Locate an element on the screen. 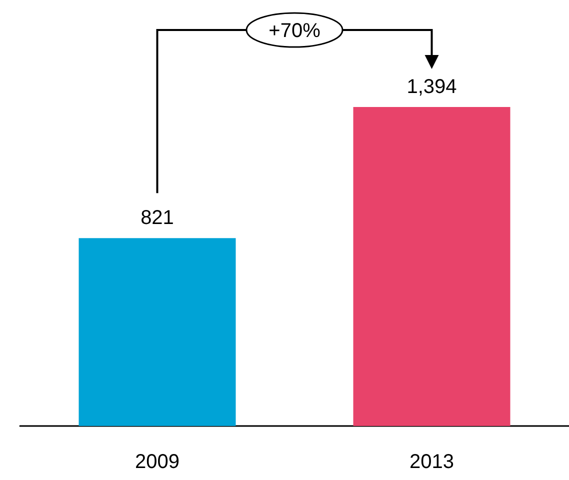 This screenshot has height=480, width=569. x-tick-label: 2013 is located at coordinates (432, 462).